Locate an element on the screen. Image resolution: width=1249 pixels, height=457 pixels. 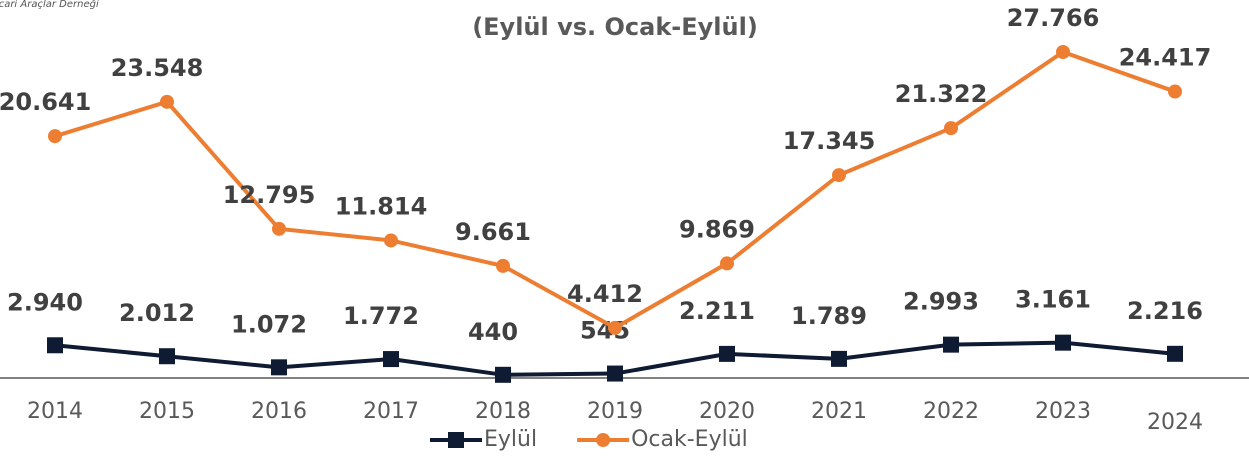
data-label: 2.993 is located at coordinates (941, 302).